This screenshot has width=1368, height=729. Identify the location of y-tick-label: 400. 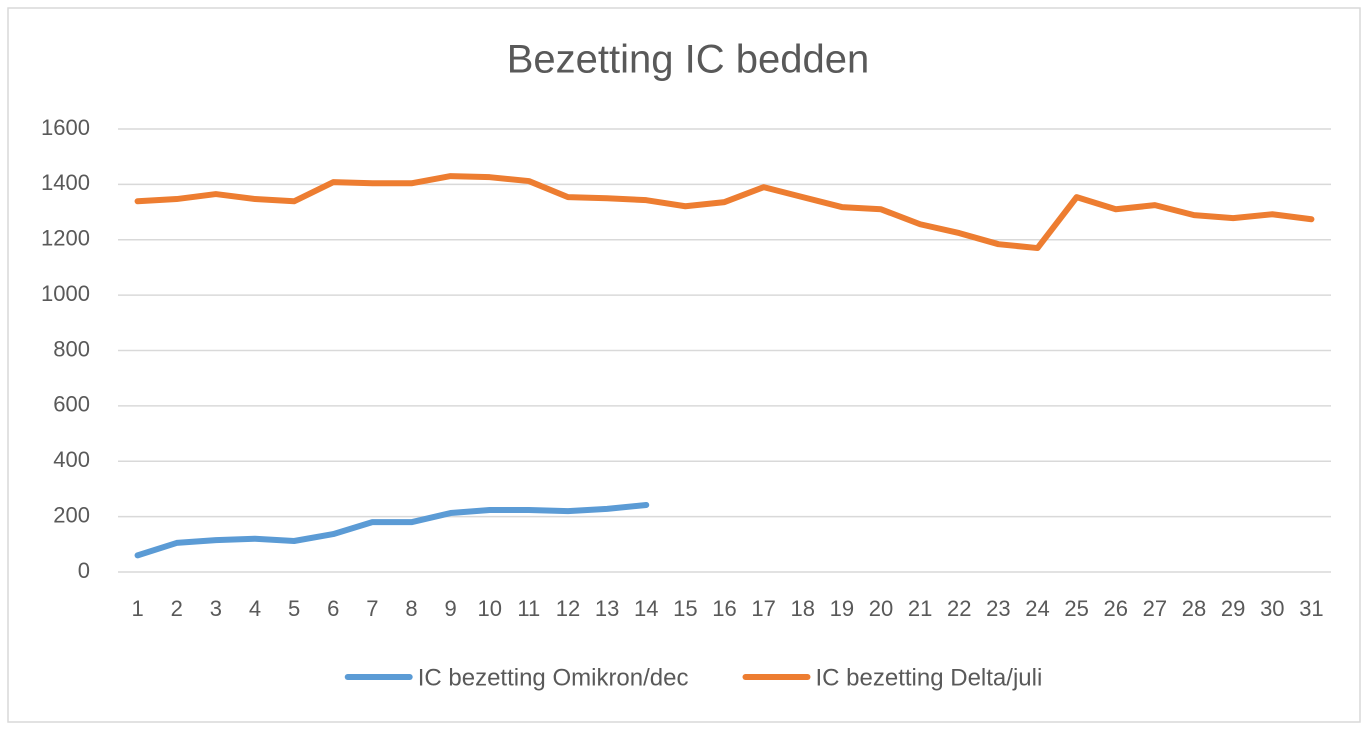
(71, 459).